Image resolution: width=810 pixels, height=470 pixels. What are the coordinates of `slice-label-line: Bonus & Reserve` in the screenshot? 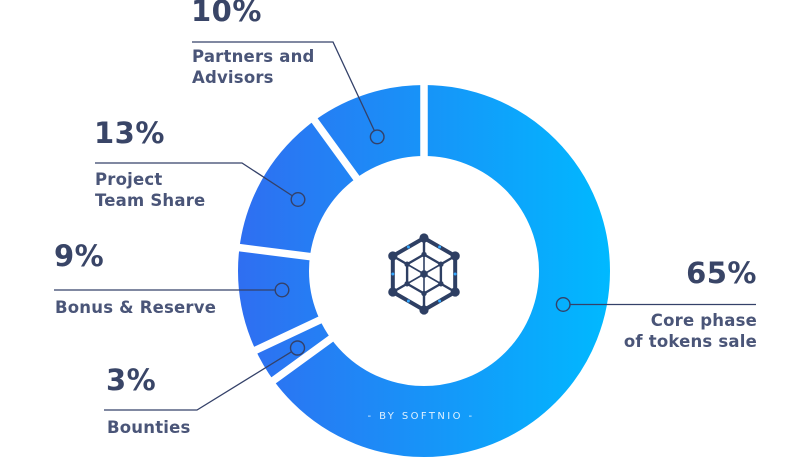 It's located at (136, 307).